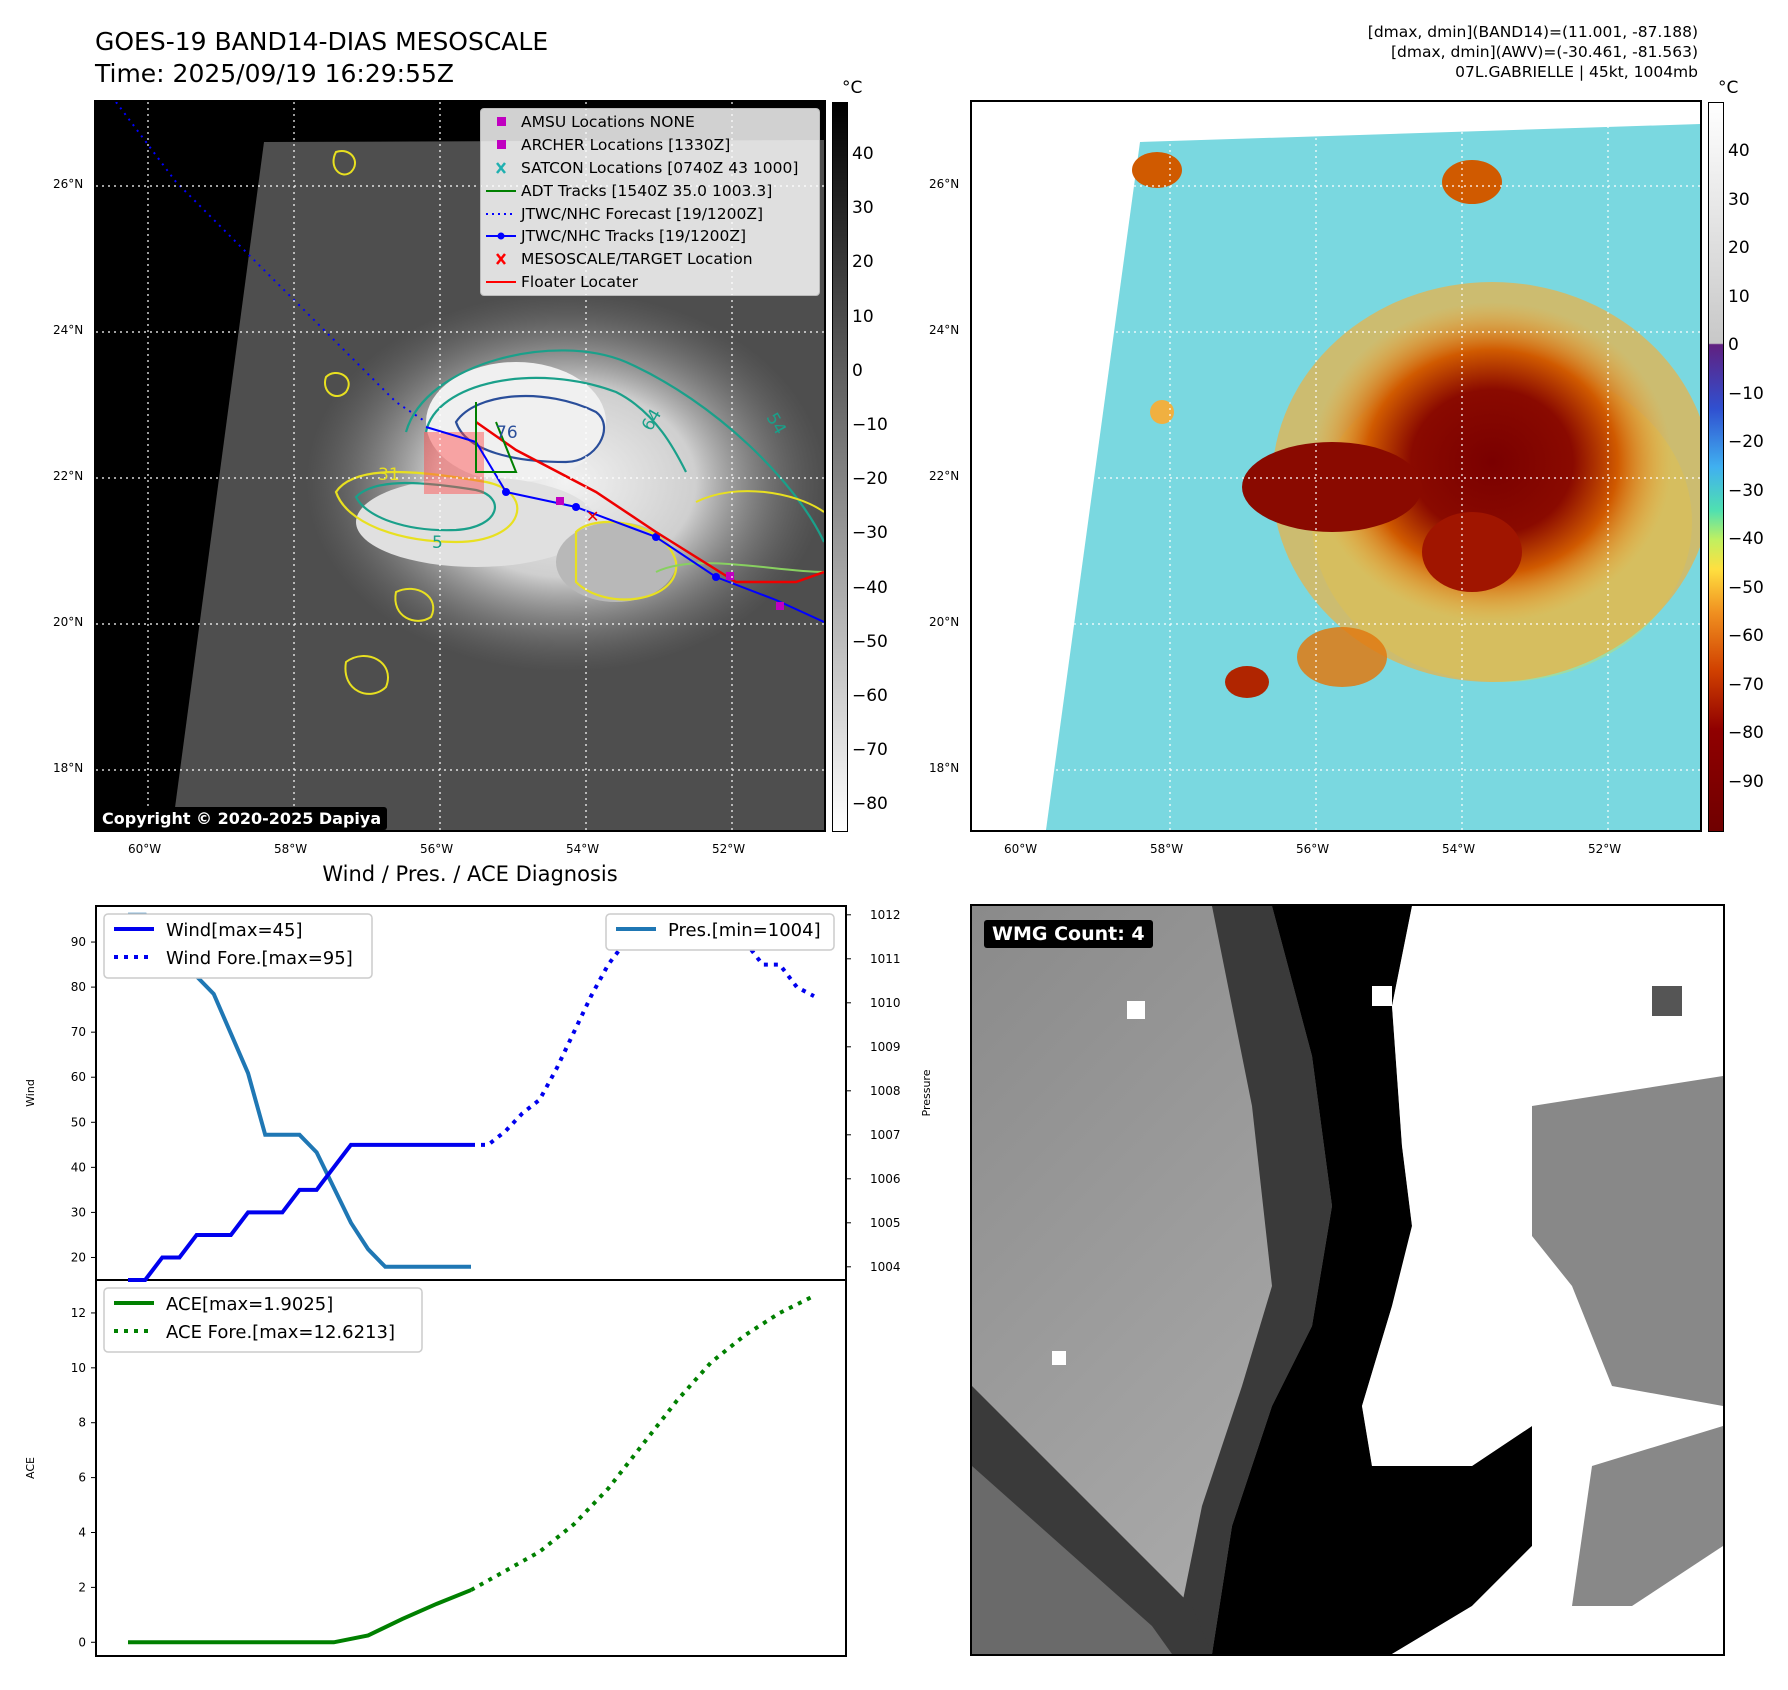 The image size is (1788, 1690). I want to click on ace-y-tick-label: 10, so click(78, 1368).